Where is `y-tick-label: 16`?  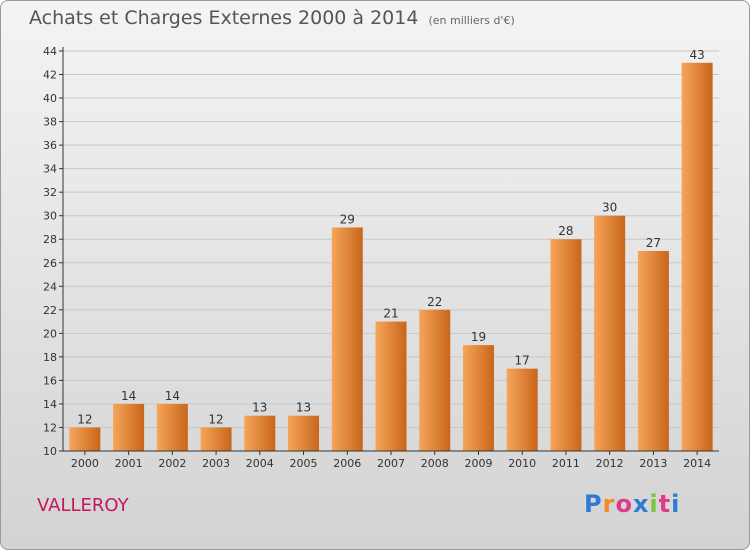 y-tick-label: 16 is located at coordinates (50, 380).